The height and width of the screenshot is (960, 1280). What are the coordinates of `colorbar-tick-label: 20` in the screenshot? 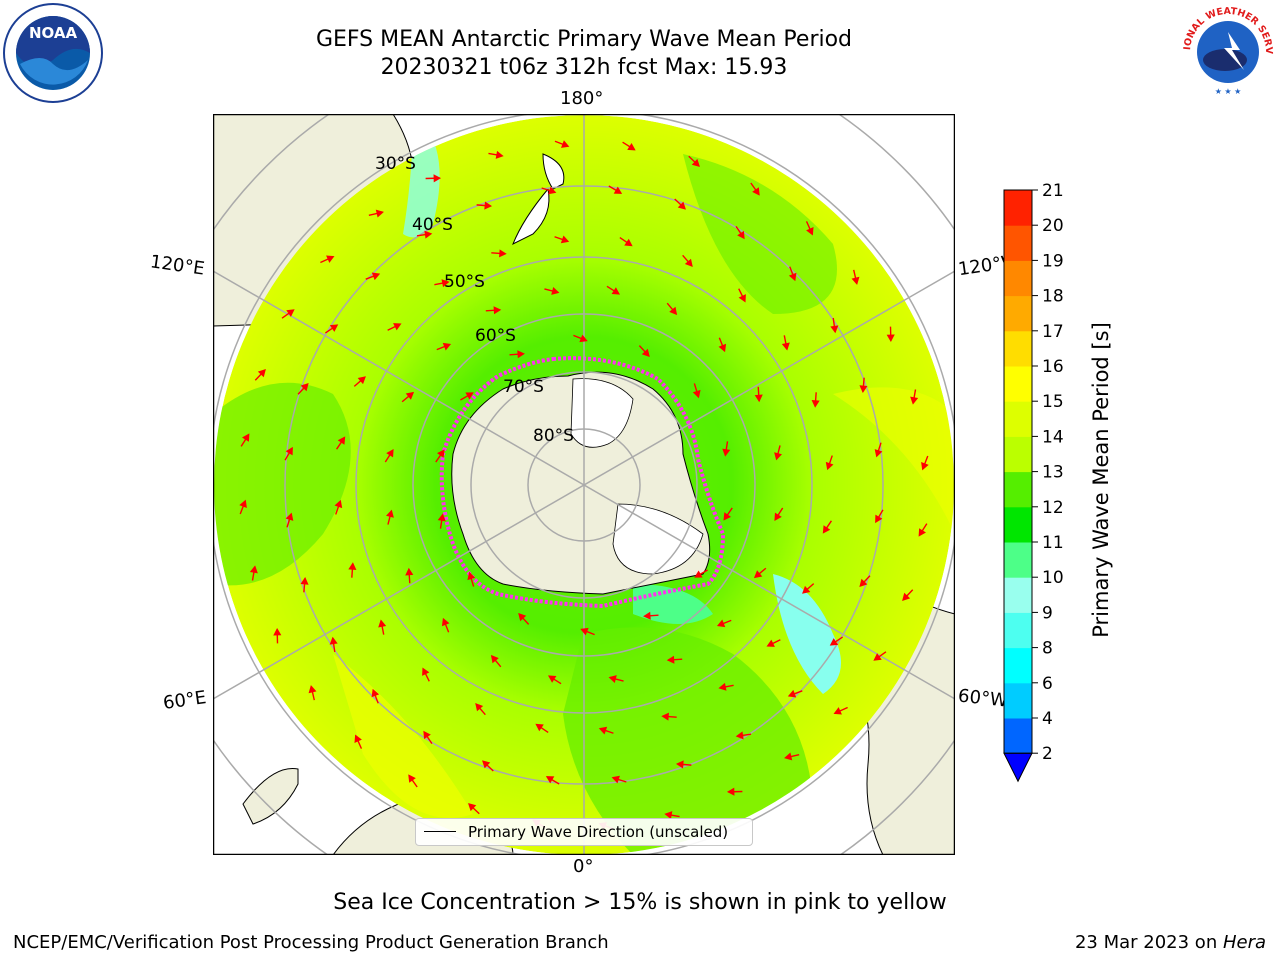 It's located at (1053, 226).